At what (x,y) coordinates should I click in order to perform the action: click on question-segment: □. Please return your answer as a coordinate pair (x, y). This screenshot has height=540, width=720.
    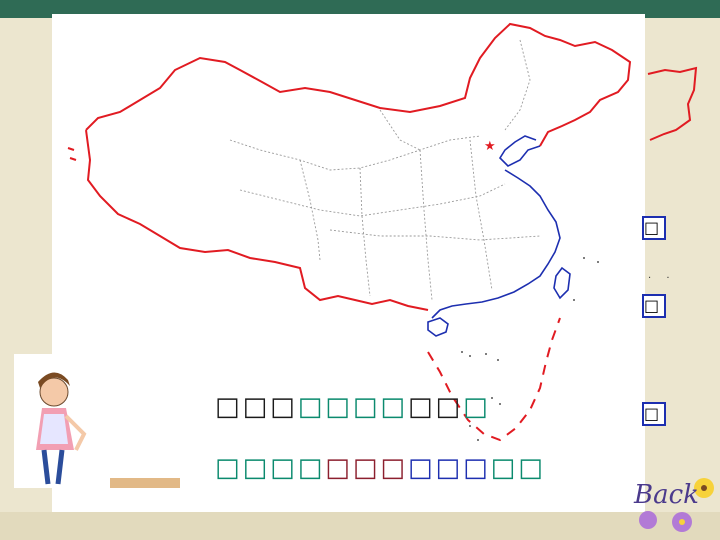
    Looking at the image, I should click on (477, 407).